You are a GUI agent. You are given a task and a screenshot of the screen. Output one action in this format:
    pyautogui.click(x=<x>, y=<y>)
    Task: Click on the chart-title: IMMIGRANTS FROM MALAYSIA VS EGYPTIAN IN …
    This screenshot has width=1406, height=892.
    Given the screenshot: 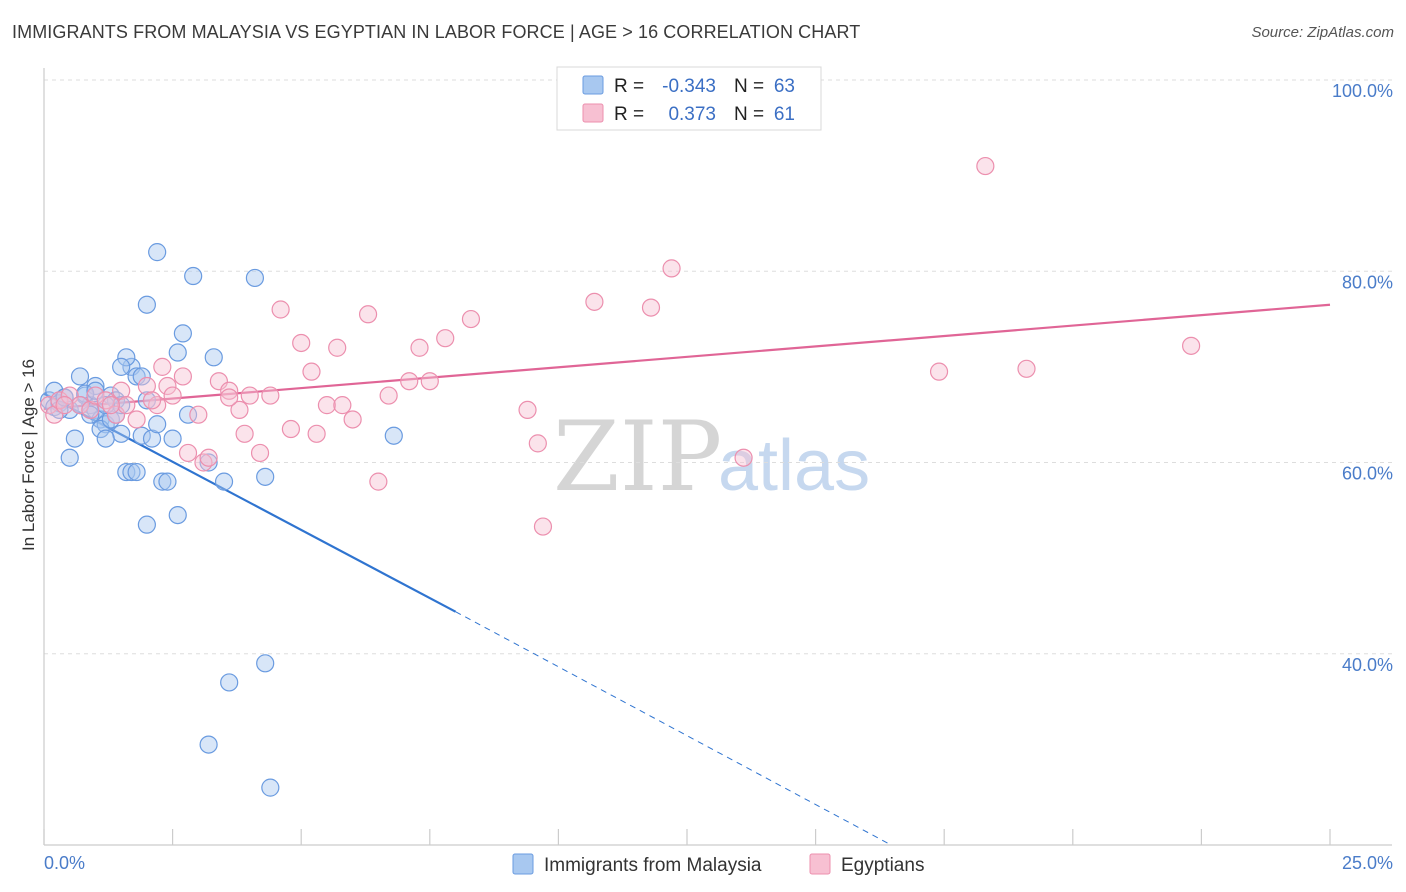 What is the action you would take?
    pyautogui.click(x=436, y=32)
    